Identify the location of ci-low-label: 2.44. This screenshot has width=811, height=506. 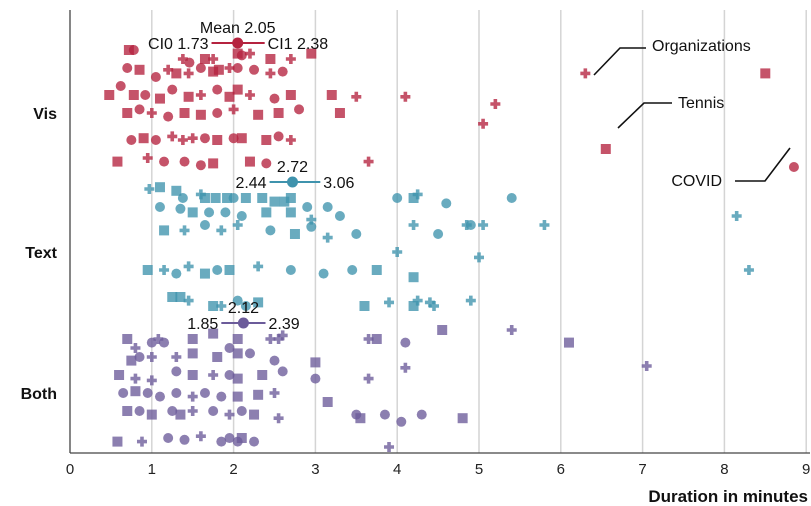
(250, 183).